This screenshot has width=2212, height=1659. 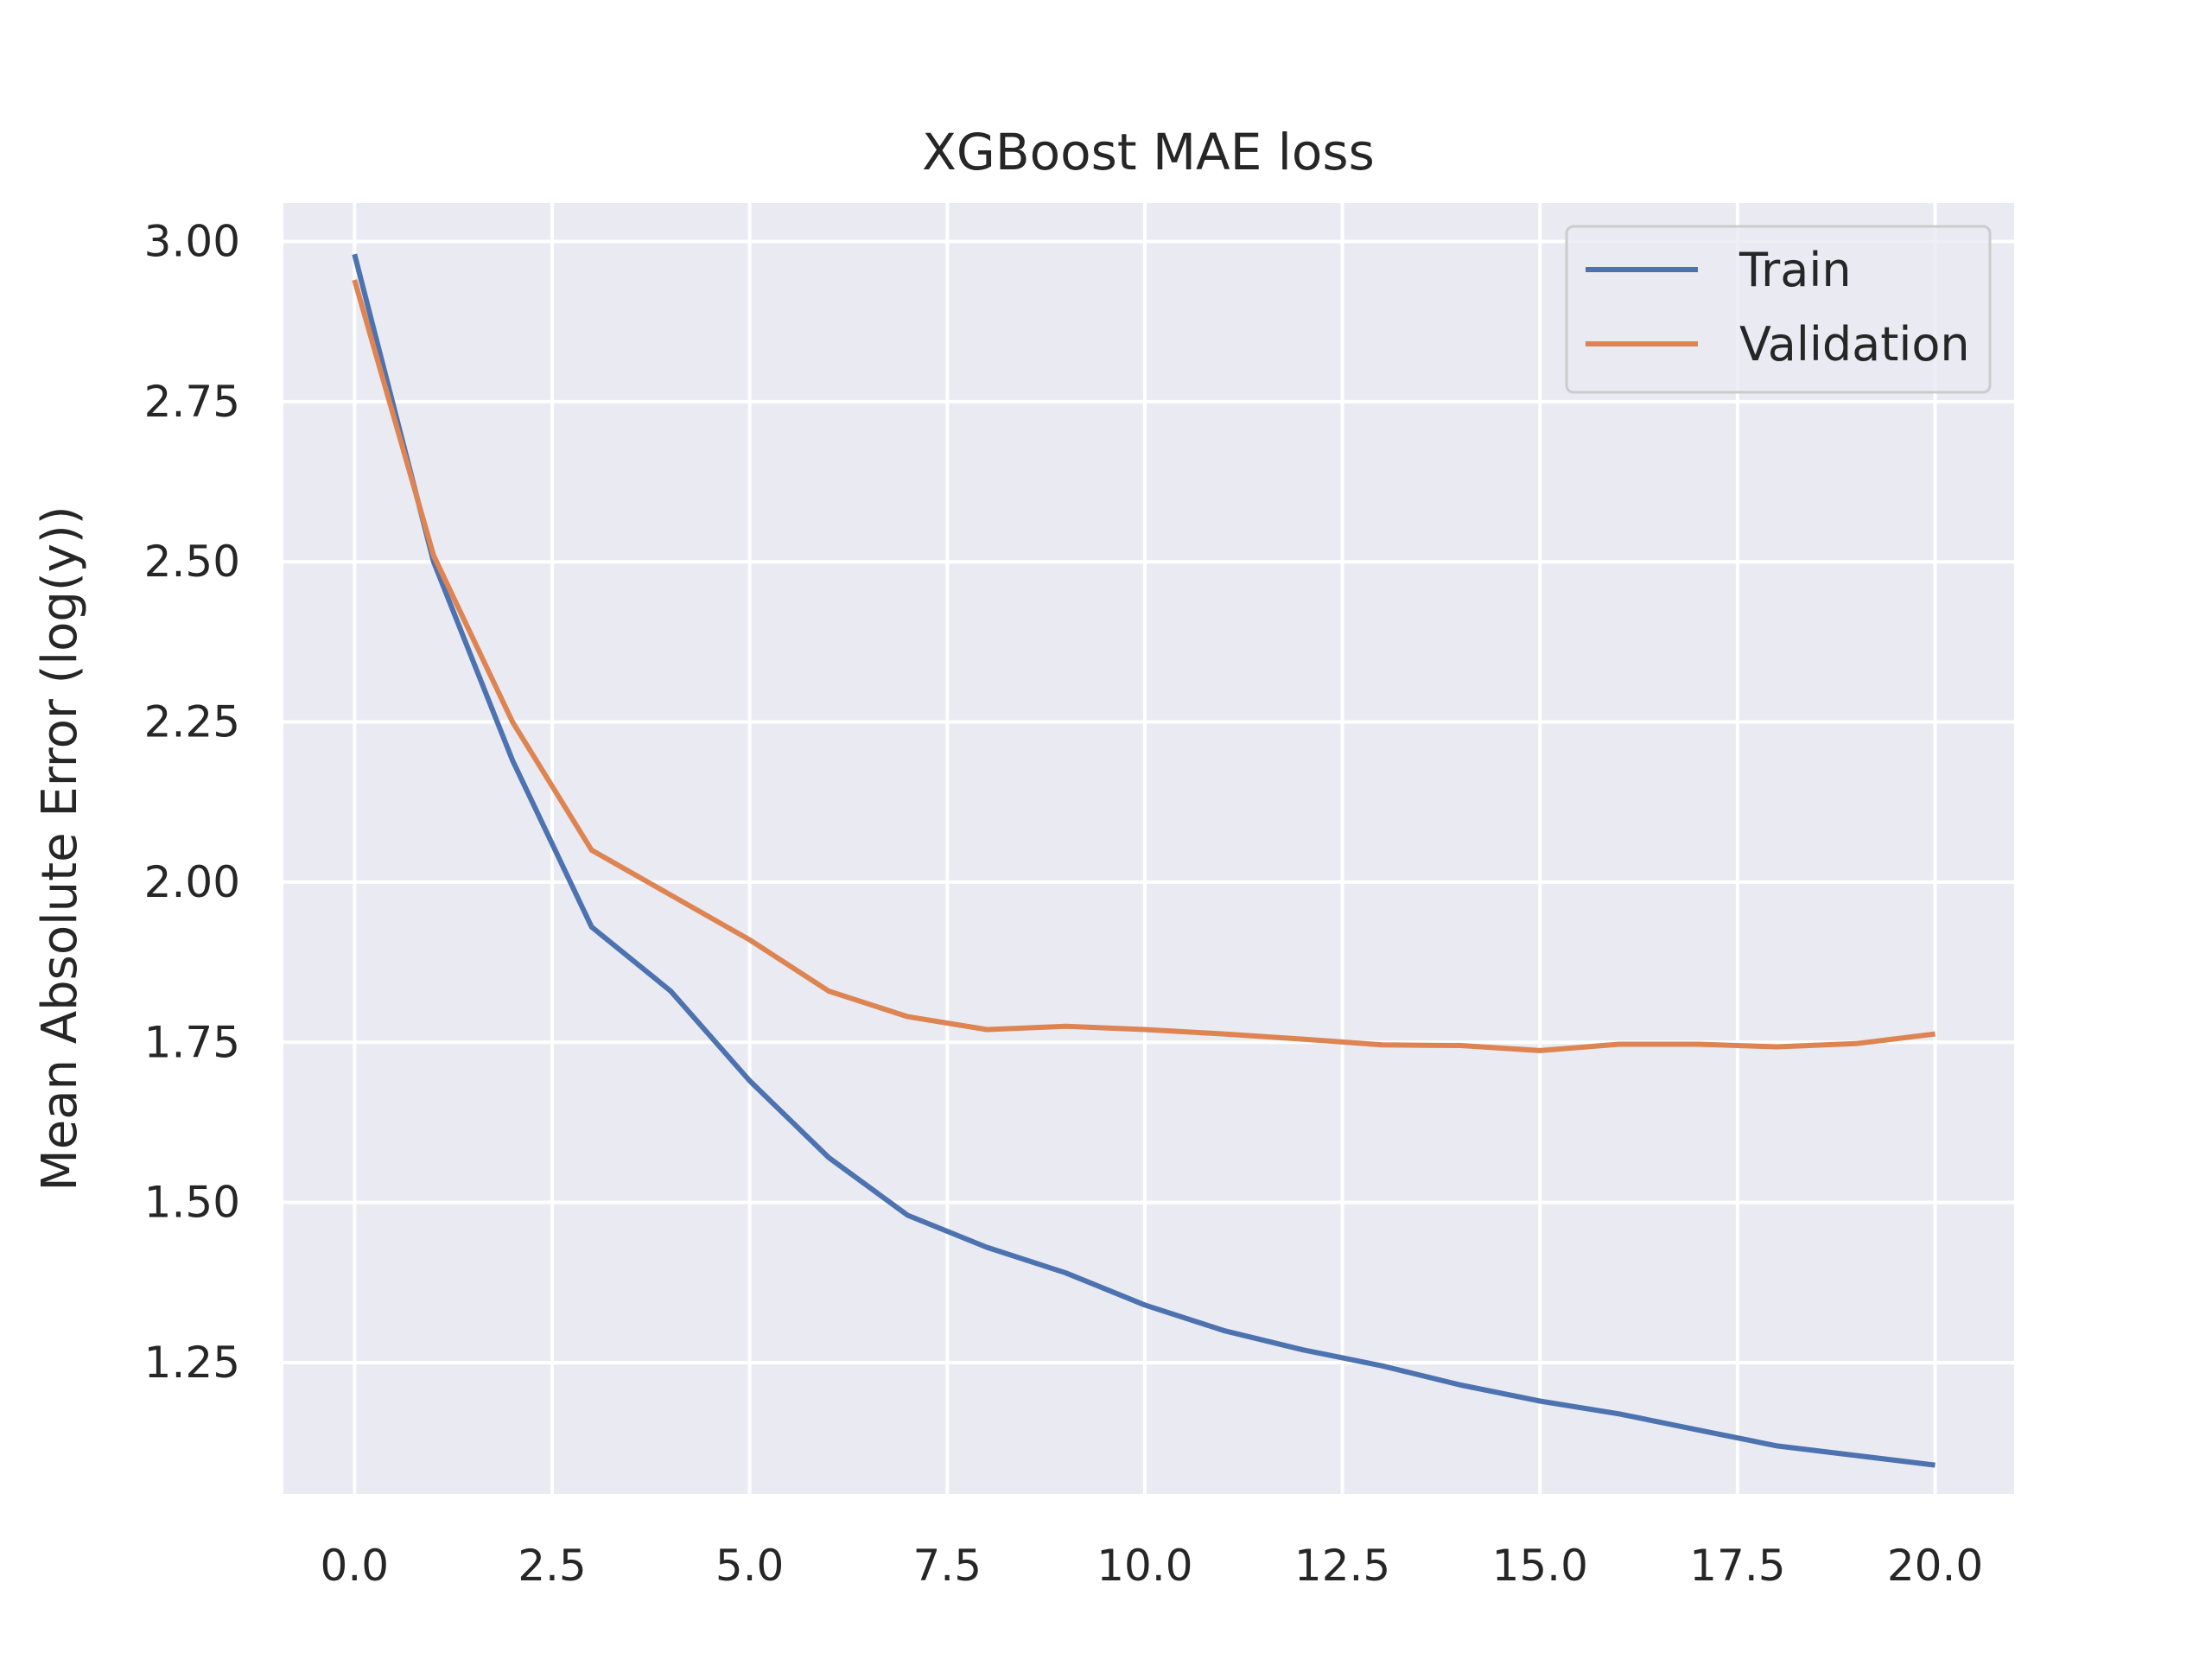 I want to click on y-tick-label: 3.00, so click(x=192, y=241).